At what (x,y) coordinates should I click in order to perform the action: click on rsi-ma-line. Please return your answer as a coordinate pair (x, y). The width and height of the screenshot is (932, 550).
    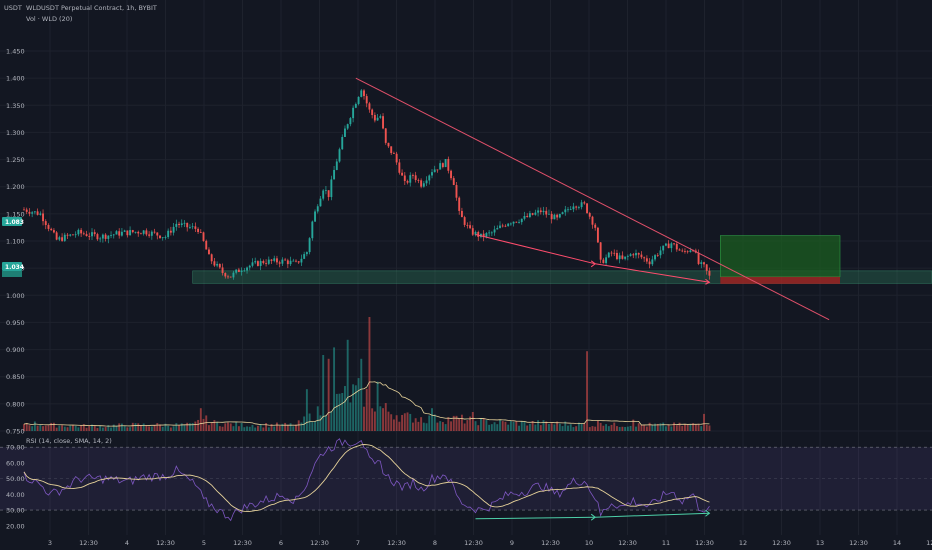
    Looking at the image, I should click on (366, 478).